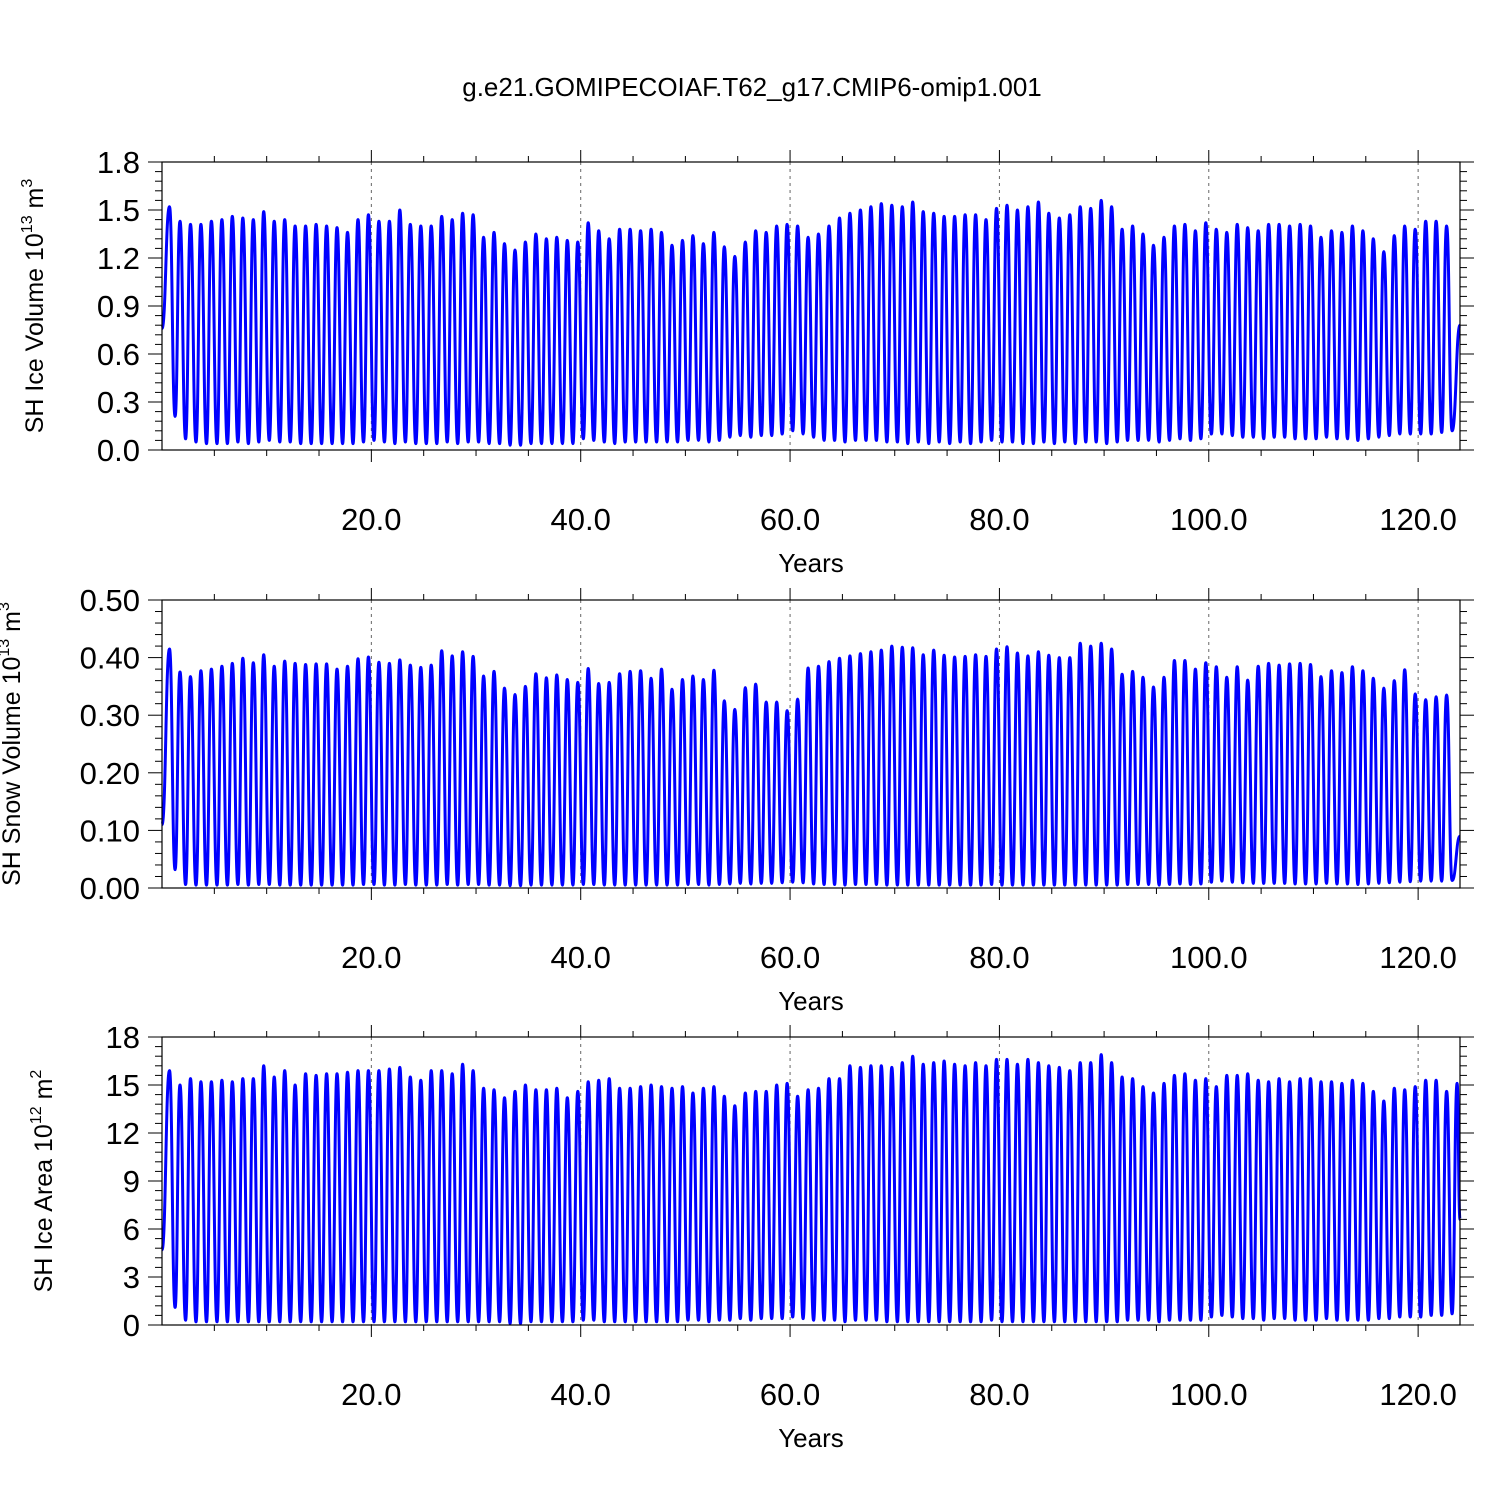 The height and width of the screenshot is (1500, 1500). What do you see at coordinates (123, 1037) in the screenshot?
I see `y-tick-label: 18` at bounding box center [123, 1037].